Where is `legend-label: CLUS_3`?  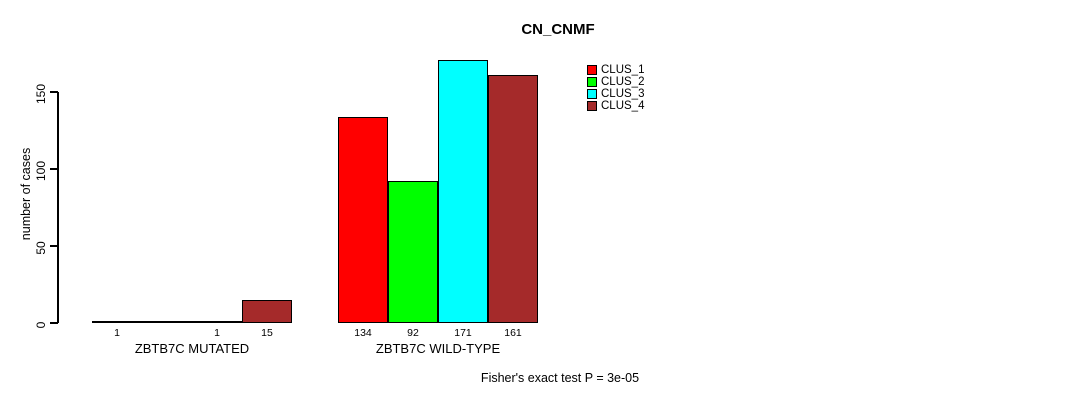
legend-label: CLUS_3 is located at coordinates (623, 94).